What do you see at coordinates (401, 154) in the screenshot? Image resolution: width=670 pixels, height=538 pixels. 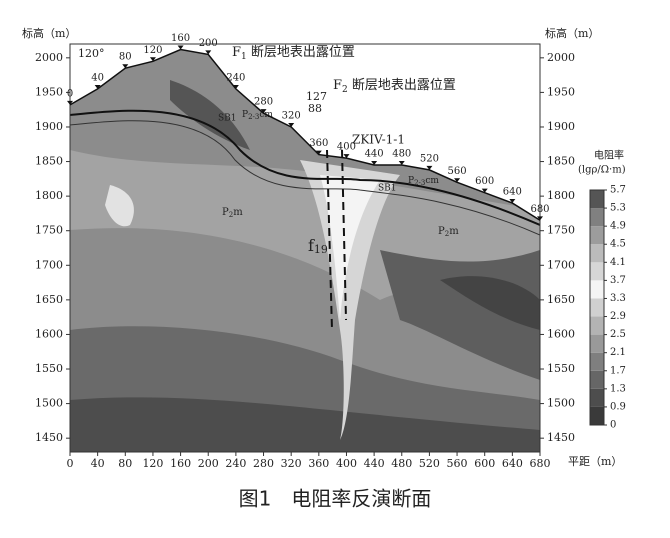 I see `station-label: 480` at bounding box center [401, 154].